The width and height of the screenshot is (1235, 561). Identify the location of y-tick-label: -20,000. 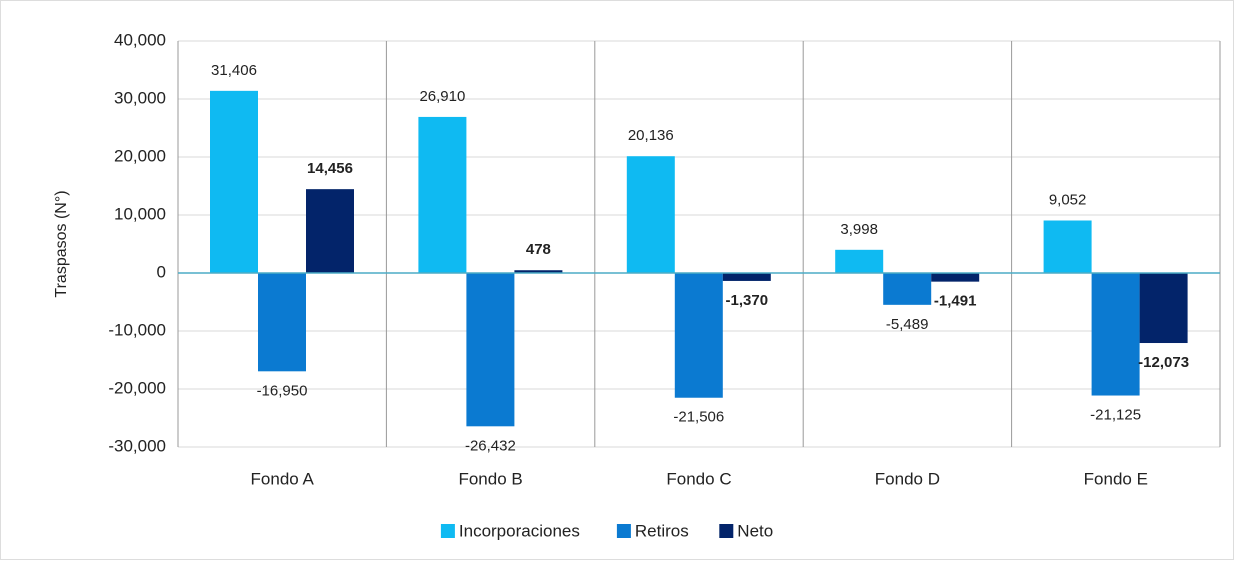
(137, 387).